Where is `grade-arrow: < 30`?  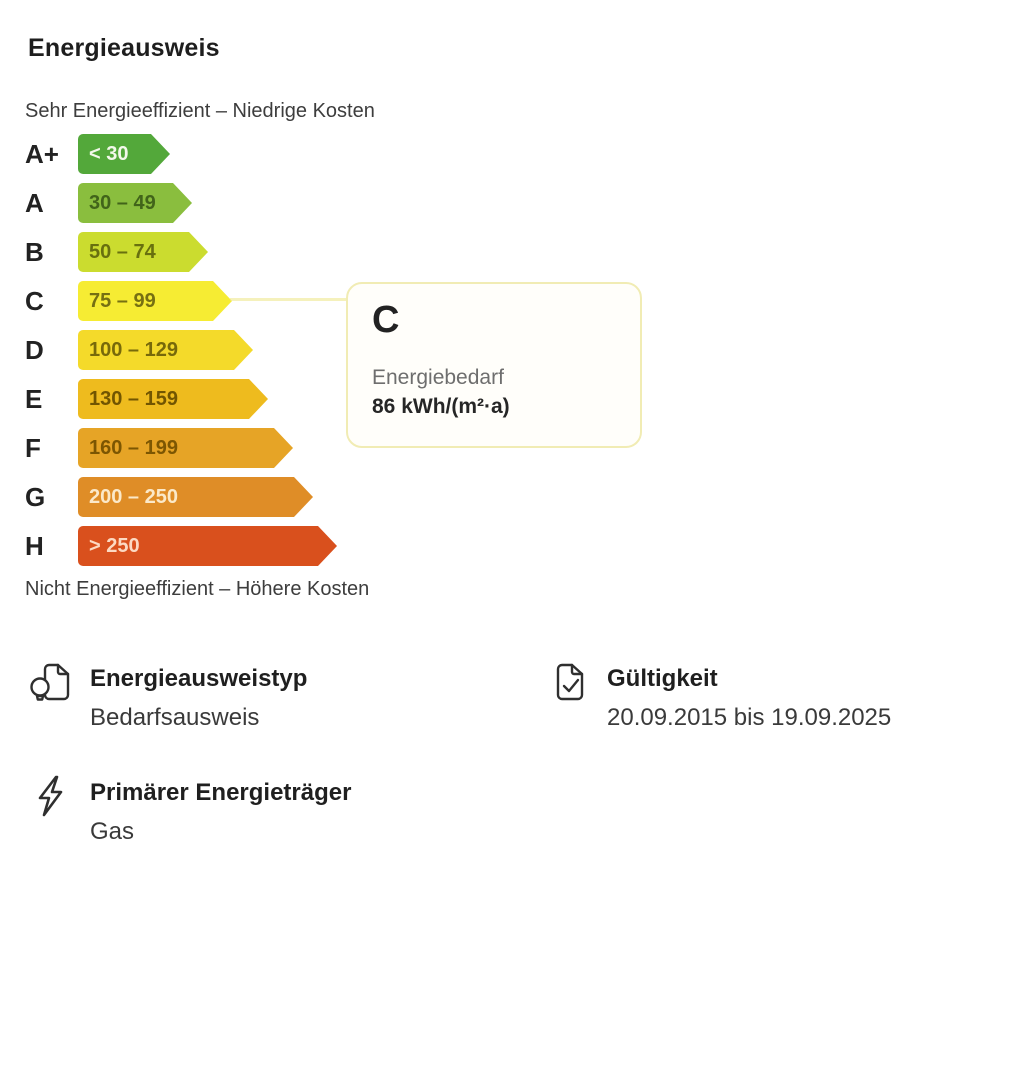
grade-arrow: < 30 is located at coordinates (124, 154).